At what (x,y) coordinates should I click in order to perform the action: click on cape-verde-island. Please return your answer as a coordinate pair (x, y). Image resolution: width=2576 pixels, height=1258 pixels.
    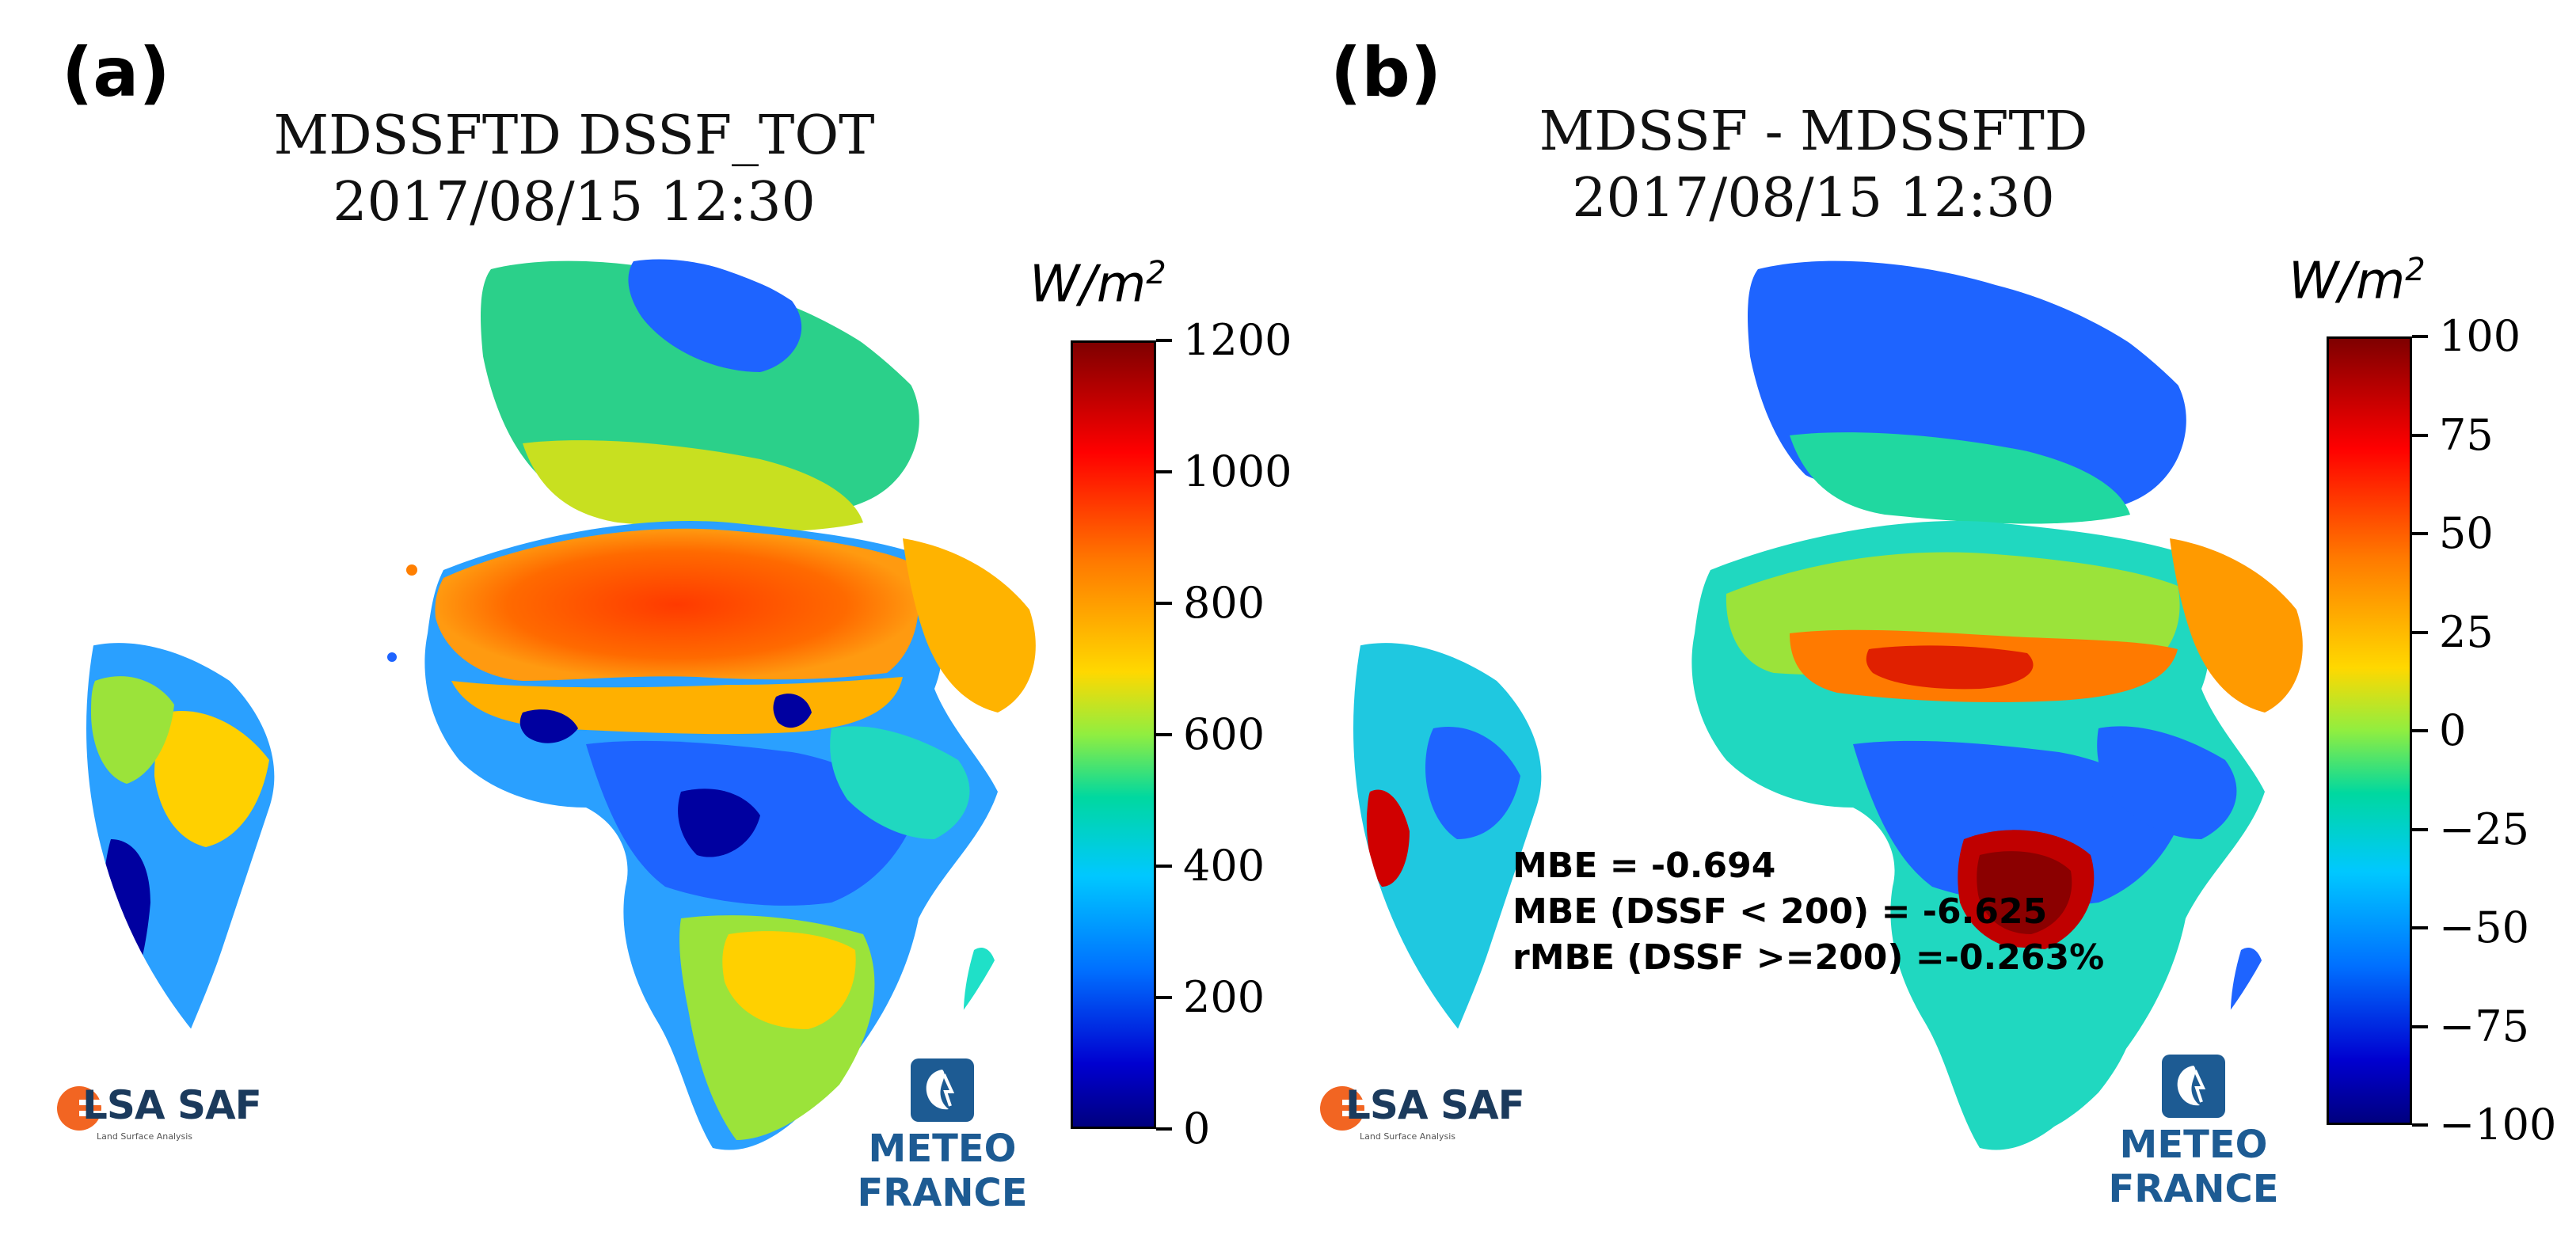
    Looking at the image, I should click on (392, 657).